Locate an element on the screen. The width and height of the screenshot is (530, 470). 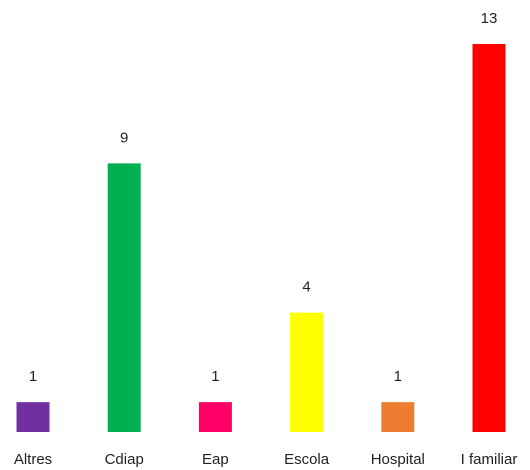
value-label: 13 is located at coordinates (489, 18).